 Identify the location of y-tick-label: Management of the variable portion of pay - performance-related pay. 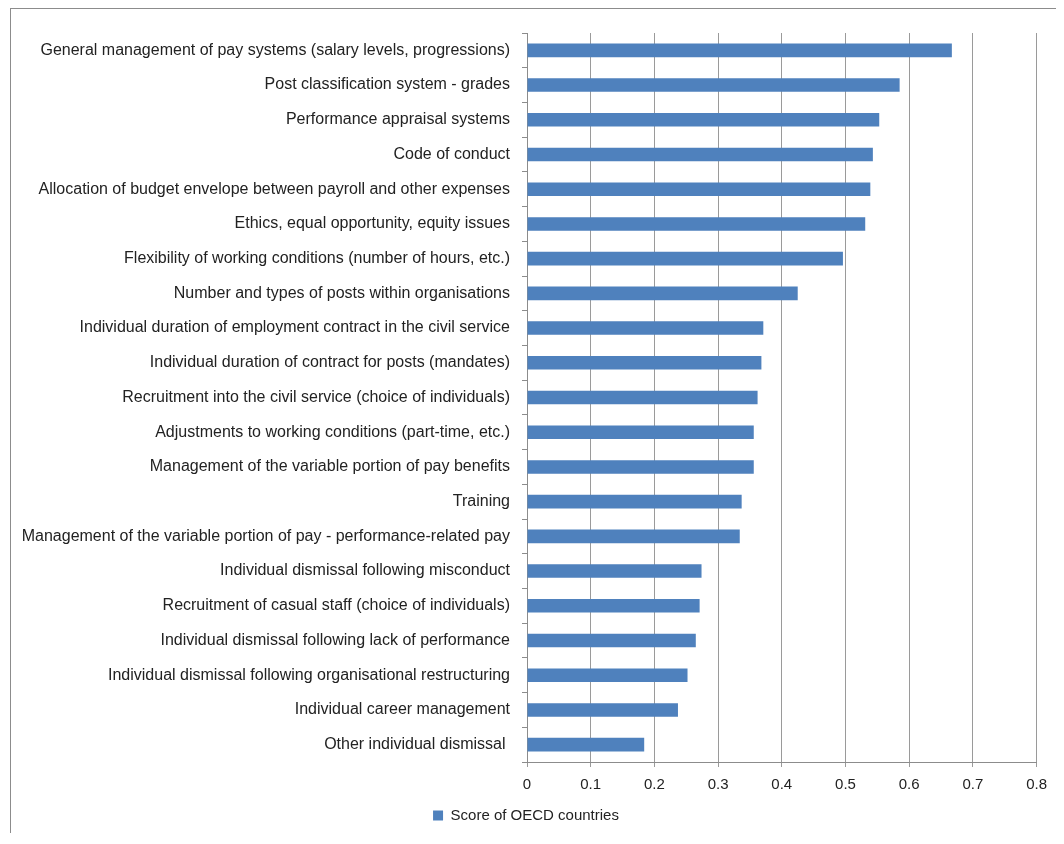
(265, 535).